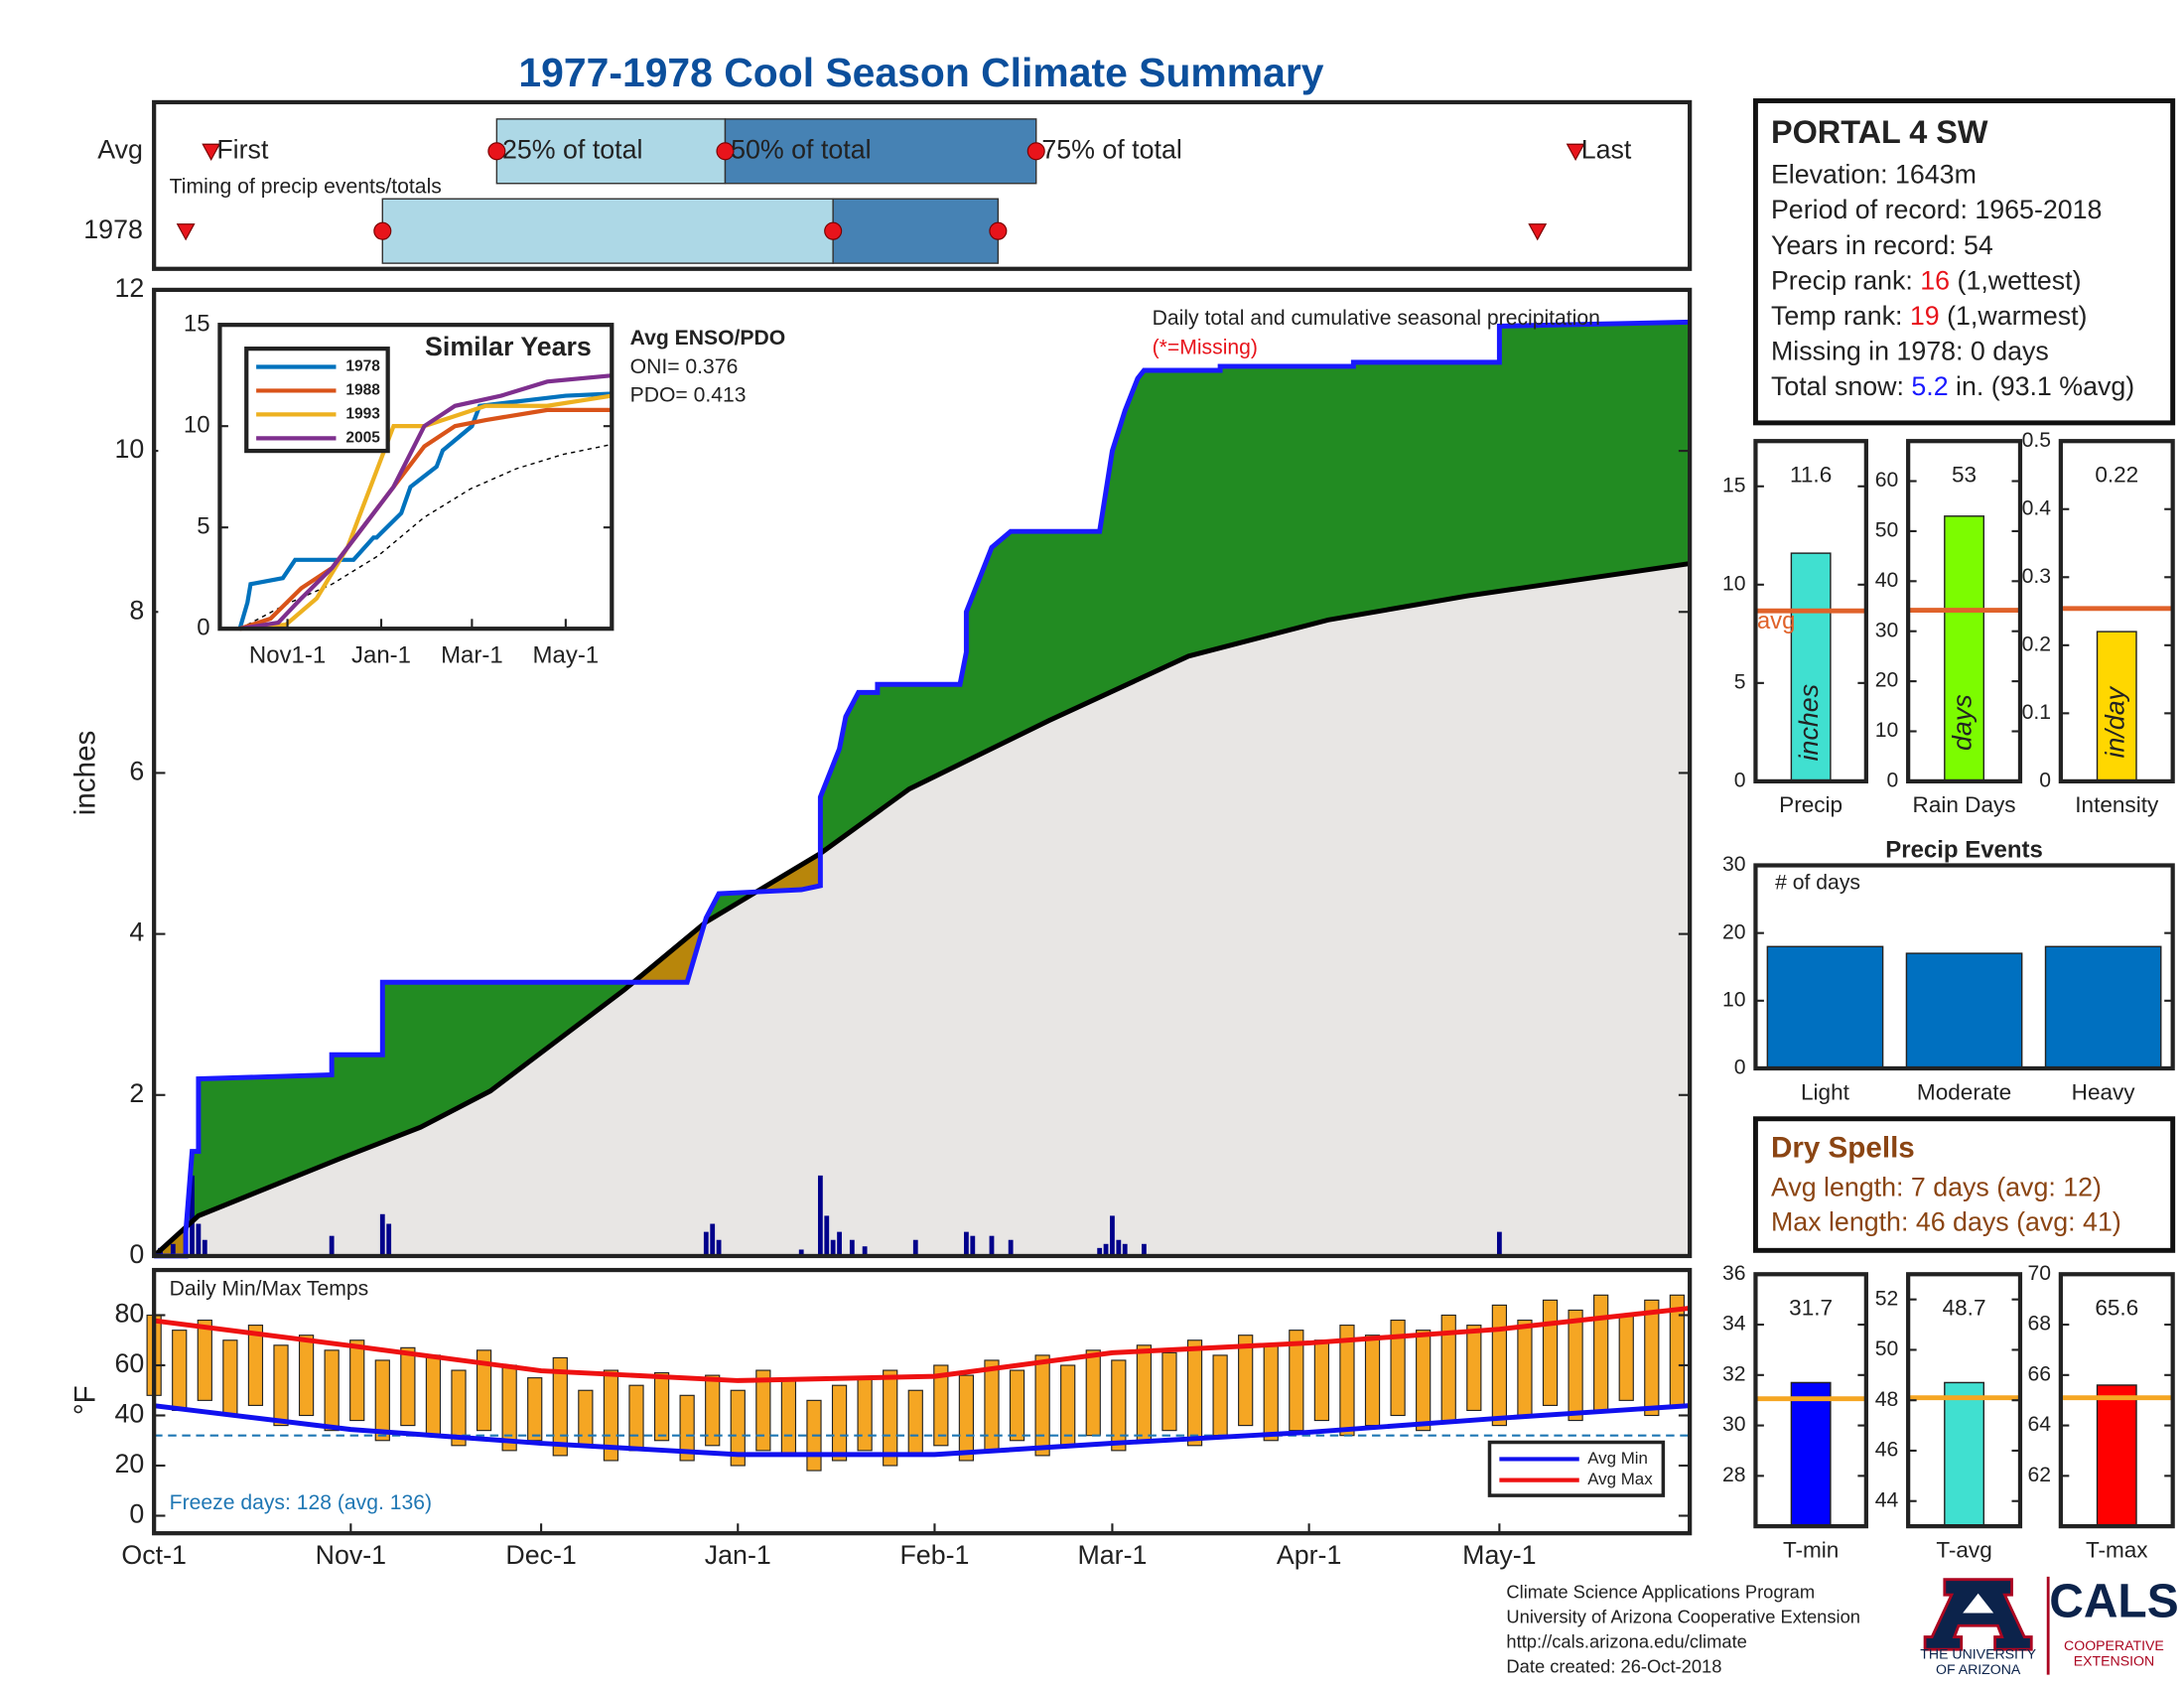  Describe the element at coordinates (1734, 1475) in the screenshot. I see `y-tick-label: 28` at that location.